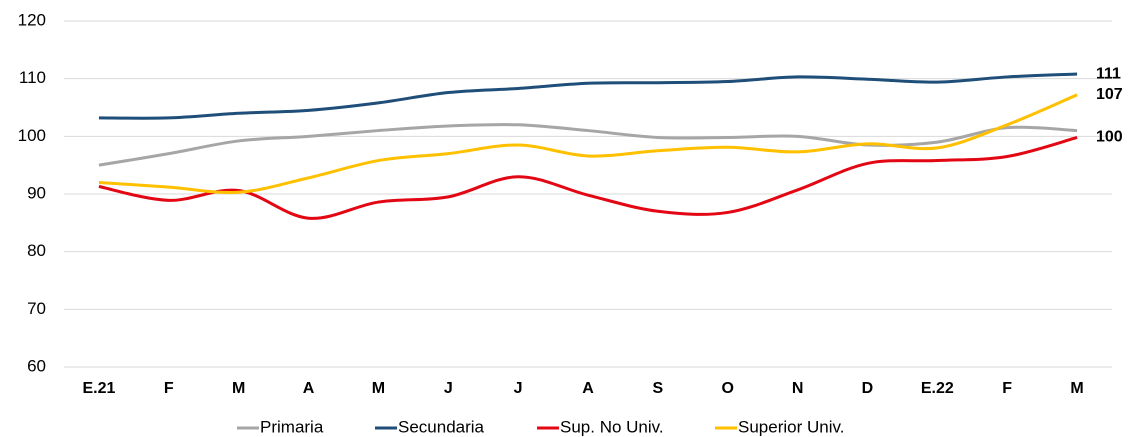 Image resolution: width=1132 pixels, height=437 pixels. What do you see at coordinates (98, 388) in the screenshot?
I see `x-tick-label: E.21` at bounding box center [98, 388].